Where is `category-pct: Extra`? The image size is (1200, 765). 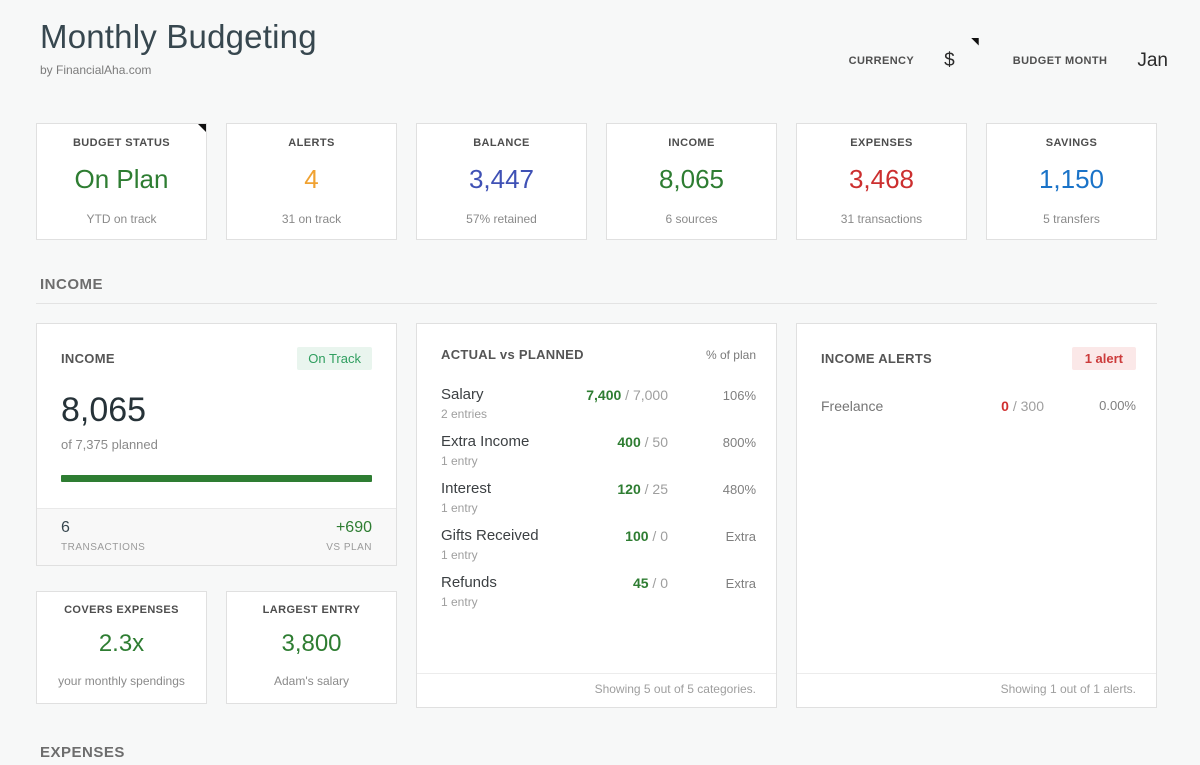 category-pct: Extra is located at coordinates (740, 536).